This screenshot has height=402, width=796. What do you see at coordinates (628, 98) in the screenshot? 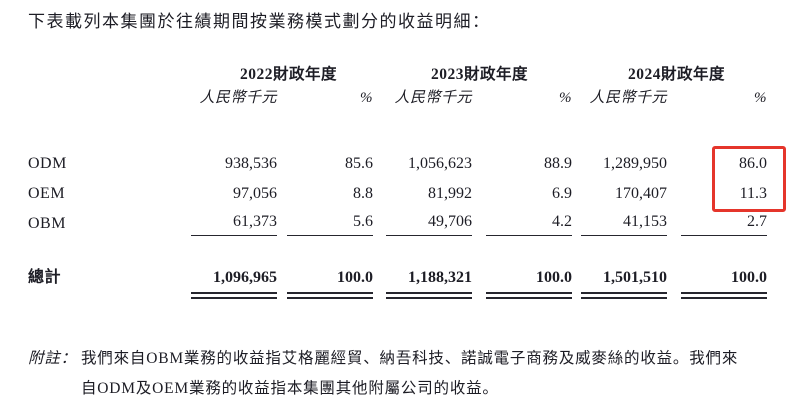
I see `unit-label-fy2024: 人民幣千元` at bounding box center [628, 98].